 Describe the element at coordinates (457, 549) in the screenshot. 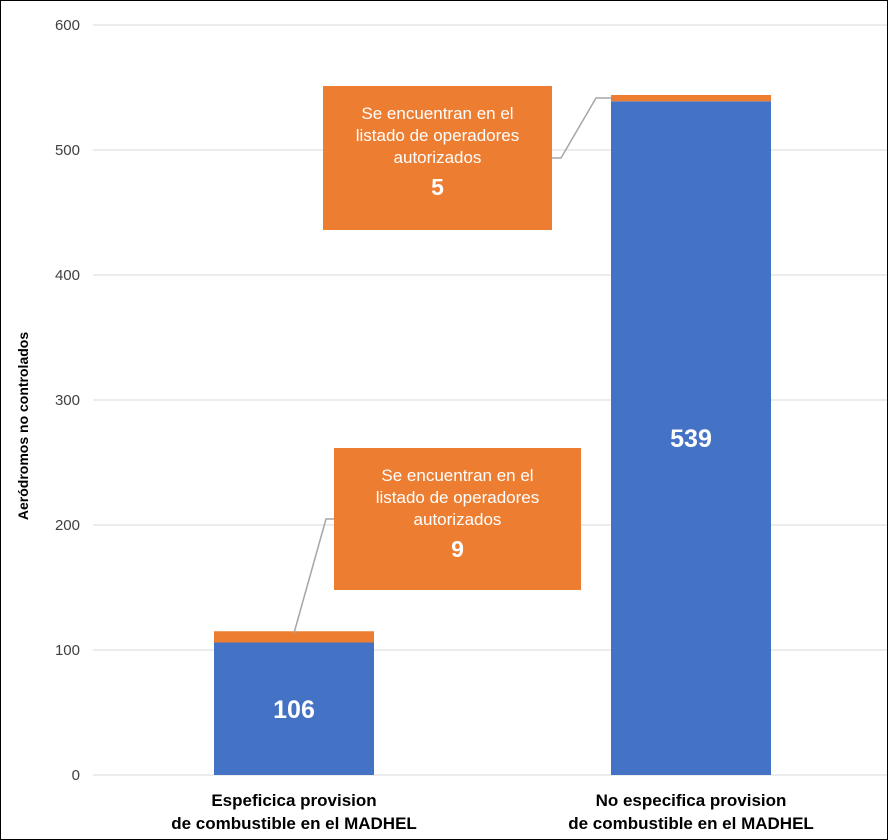

I see `callout-value: 9` at that location.